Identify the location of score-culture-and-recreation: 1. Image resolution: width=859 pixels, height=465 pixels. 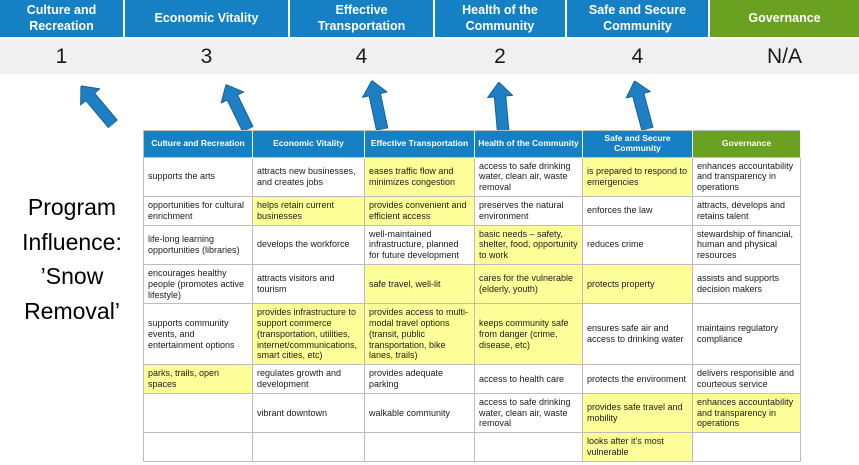
(61, 56).